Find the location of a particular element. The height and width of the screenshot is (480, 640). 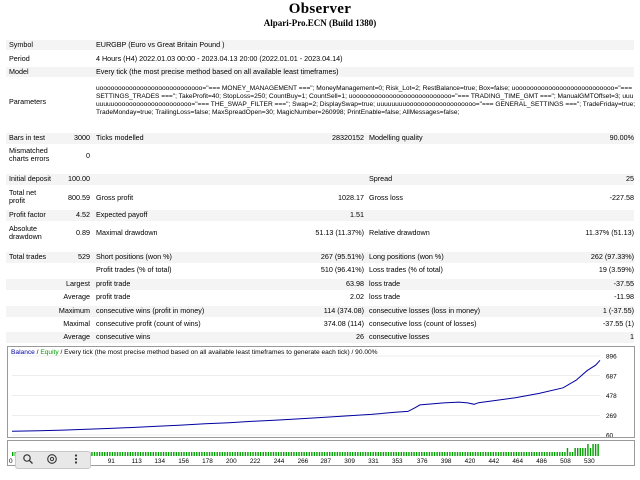

row-bg-largest is located at coordinates (320, 284).